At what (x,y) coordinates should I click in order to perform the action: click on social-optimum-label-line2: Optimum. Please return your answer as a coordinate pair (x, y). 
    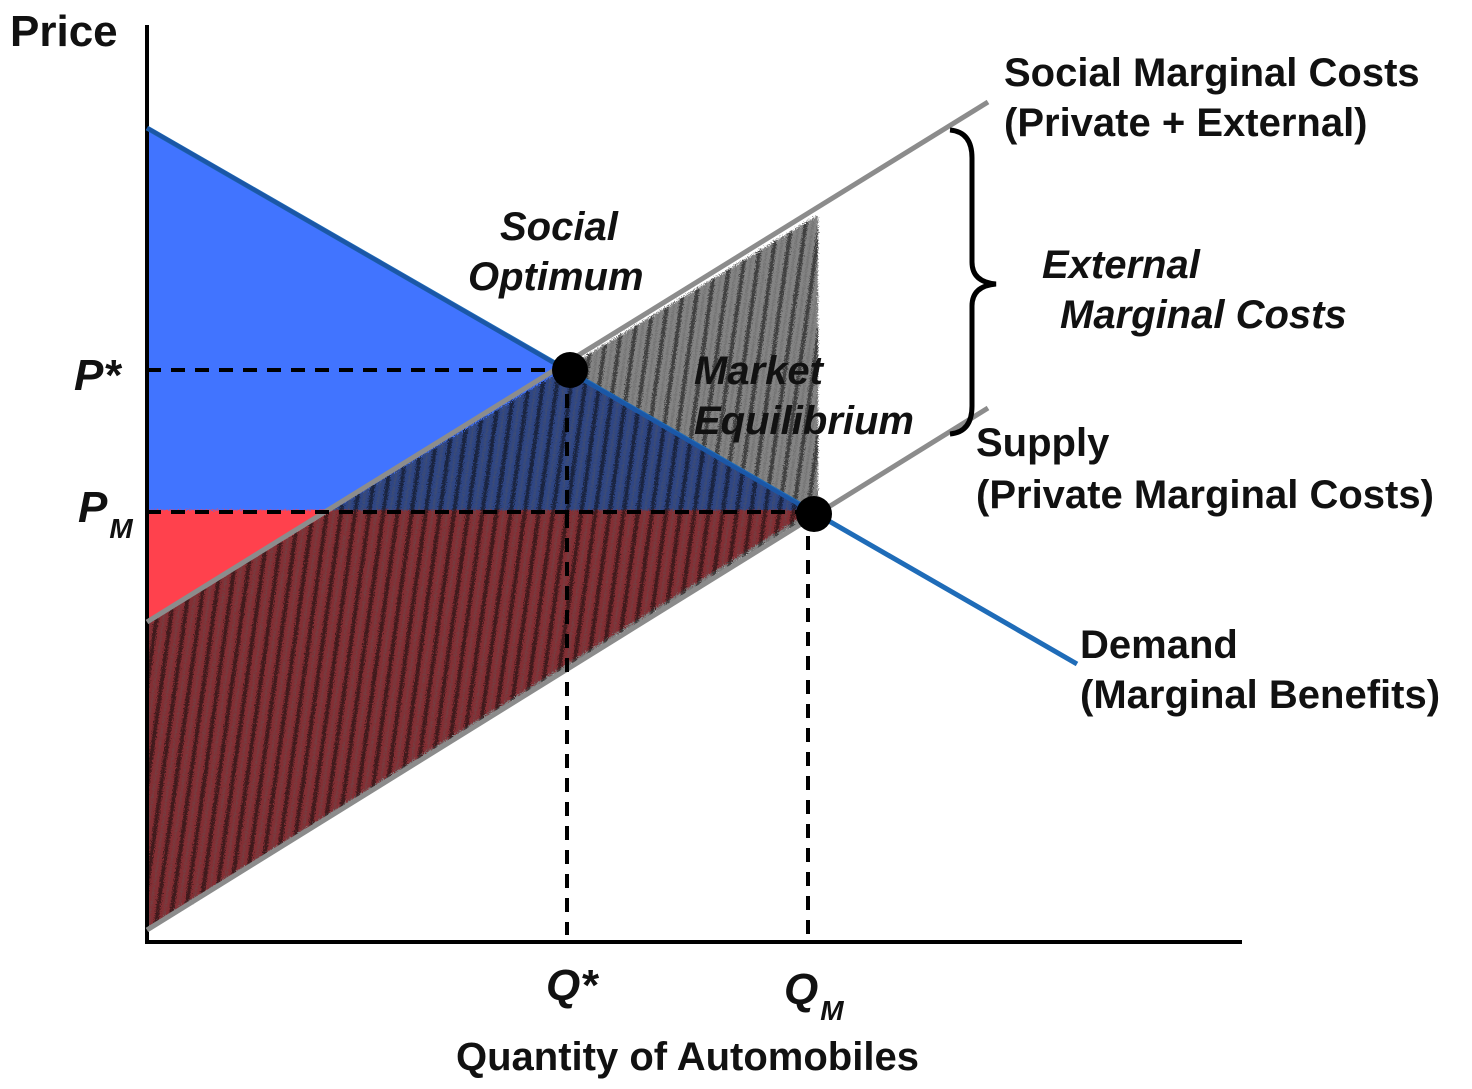
    Looking at the image, I should click on (556, 277).